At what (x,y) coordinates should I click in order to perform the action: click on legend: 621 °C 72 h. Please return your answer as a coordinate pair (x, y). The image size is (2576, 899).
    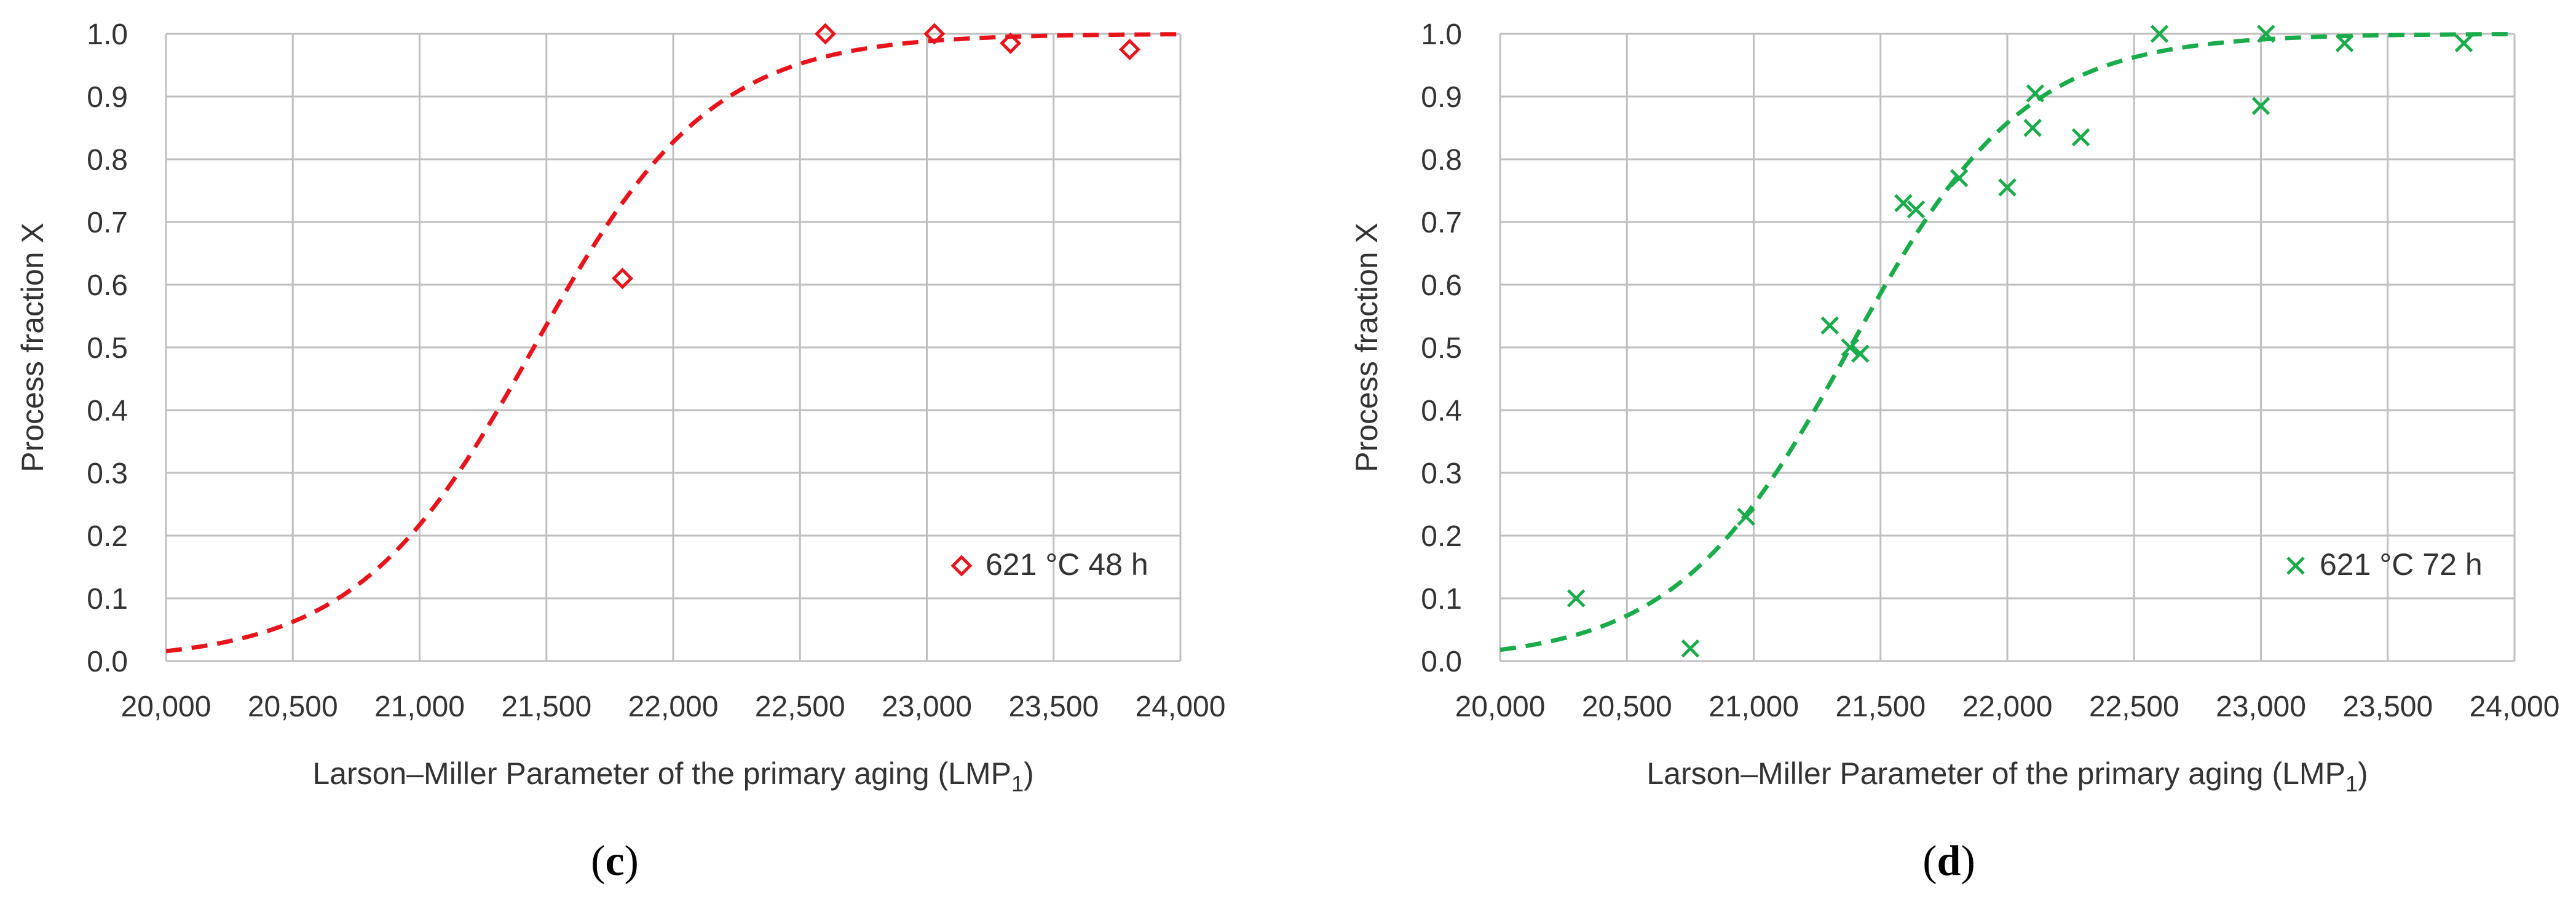
    Looking at the image, I should click on (2384, 564).